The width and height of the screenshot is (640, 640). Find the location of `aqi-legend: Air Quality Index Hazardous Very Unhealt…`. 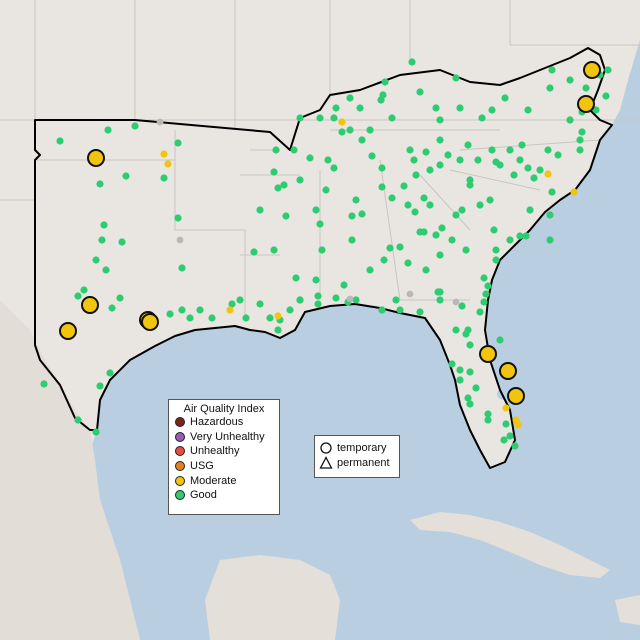

aqi-legend: Air Quality Index Hazardous Very Unhealt… is located at coordinates (224, 457).